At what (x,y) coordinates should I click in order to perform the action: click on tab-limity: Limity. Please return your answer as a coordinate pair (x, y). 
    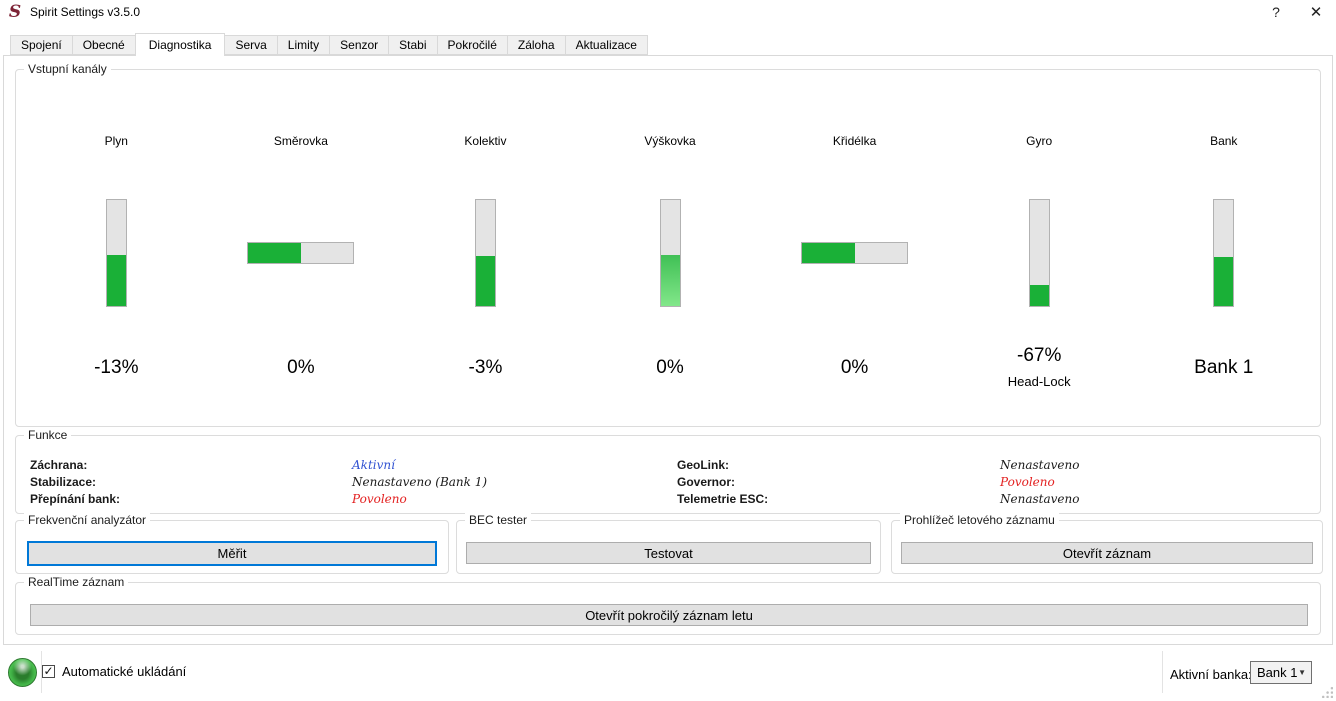
    Looking at the image, I should click on (303, 45).